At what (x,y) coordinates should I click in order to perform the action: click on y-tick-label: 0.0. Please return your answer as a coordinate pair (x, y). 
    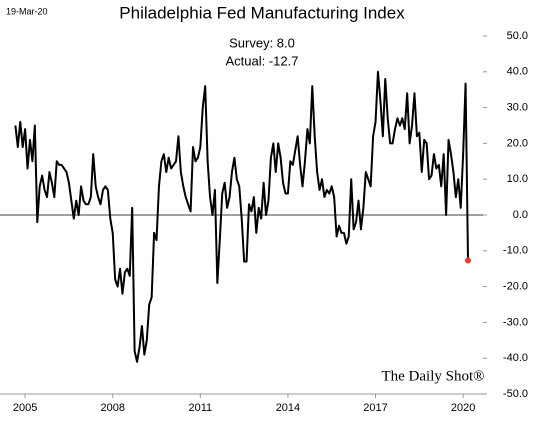
    Looking at the image, I should click on (520, 215).